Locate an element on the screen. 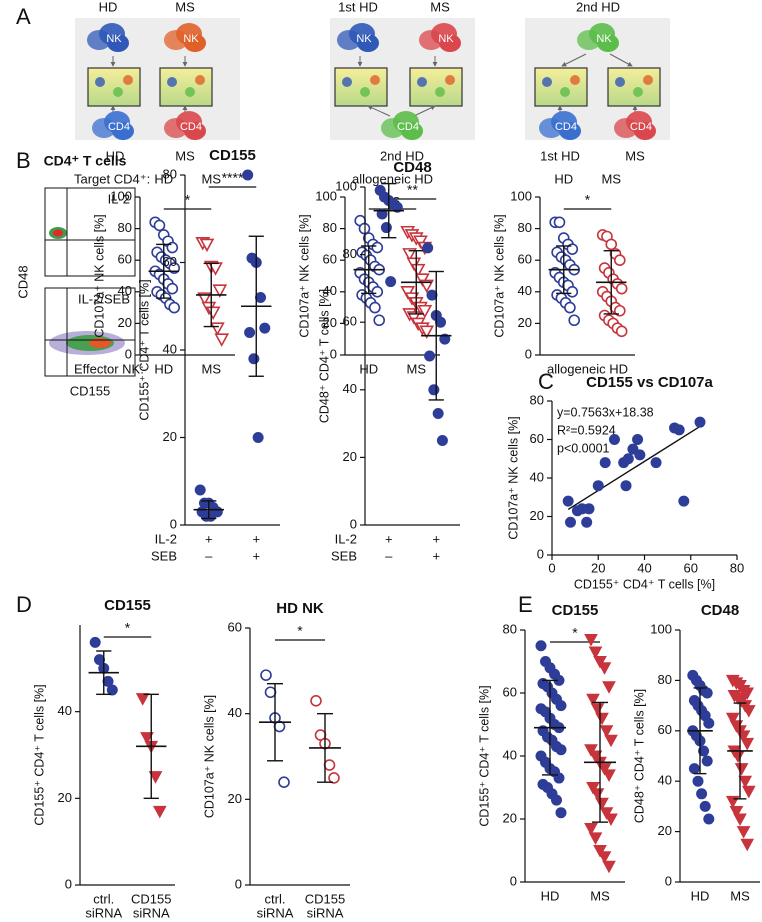 This screenshot has height=922, width=762. arrow is located at coordinates (424, 111).